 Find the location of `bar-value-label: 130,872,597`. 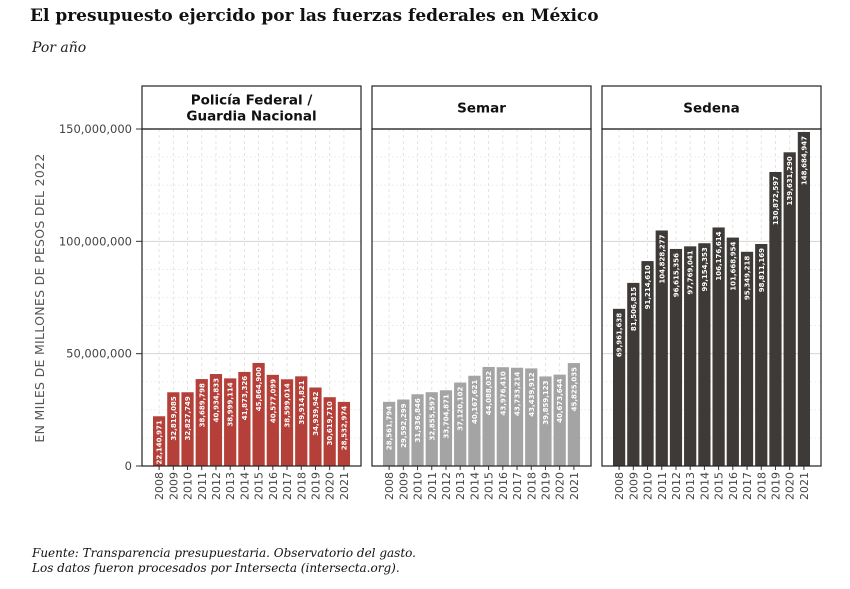

bar-value-label: 130,872,597 is located at coordinates (776, 200).